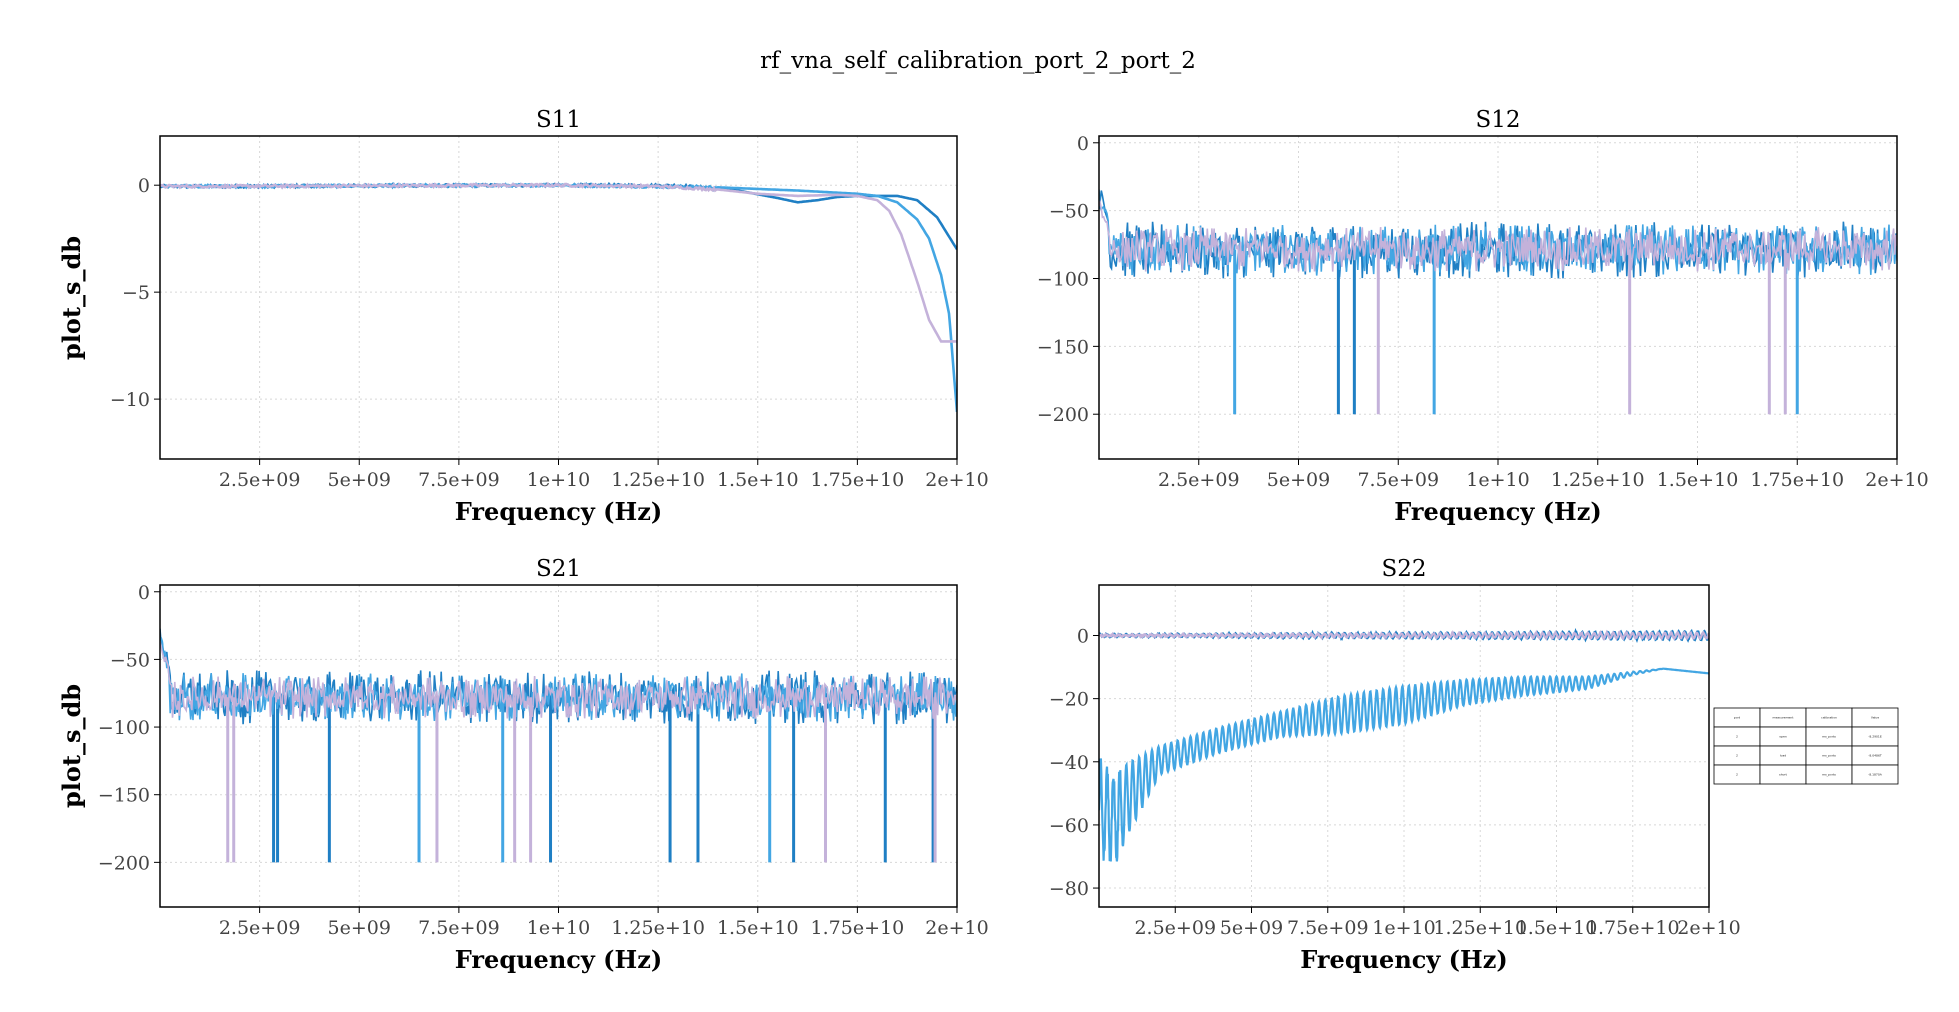 The height and width of the screenshot is (1012, 1959). I want to click on subplot-title: S22, so click(1403, 569).